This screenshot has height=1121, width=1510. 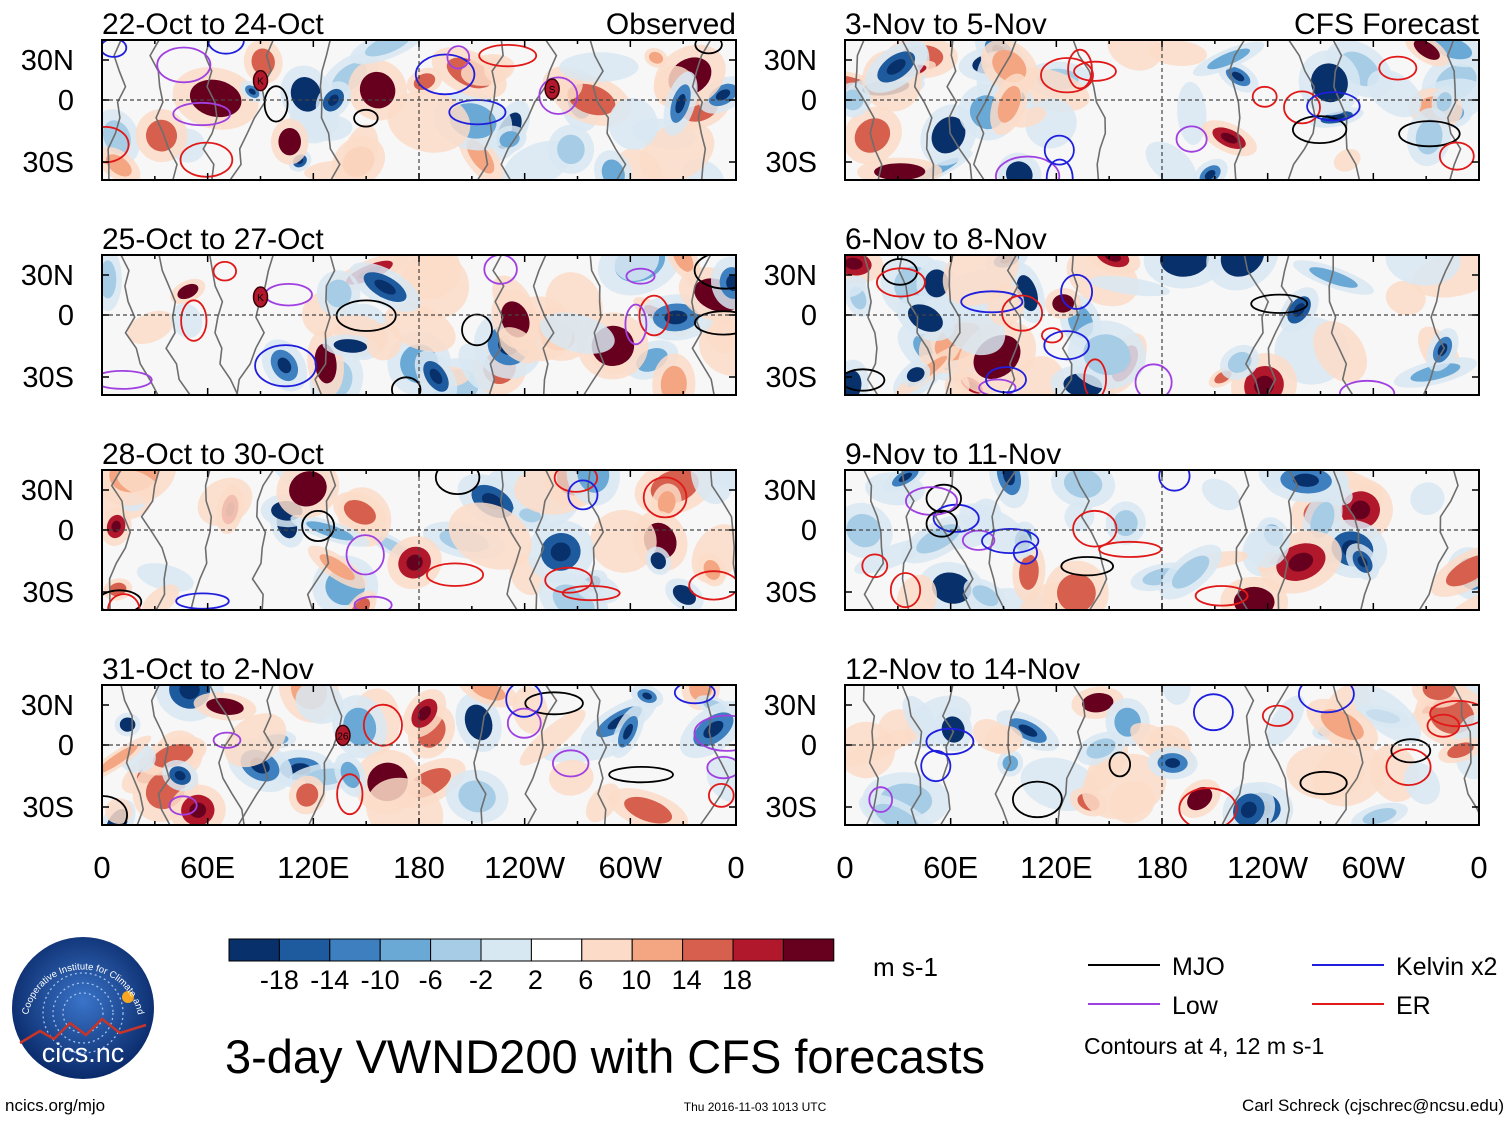 I want to click on colorbar-tick-label: -6, so click(x=431, y=980).